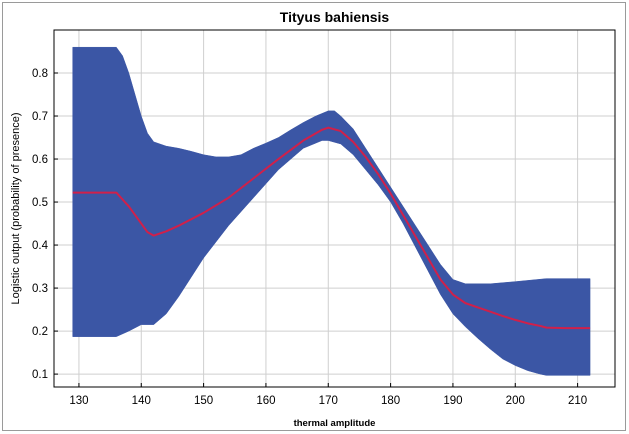 This screenshot has width=629, height=434. I want to click on x-tick-label: 170, so click(328, 401).